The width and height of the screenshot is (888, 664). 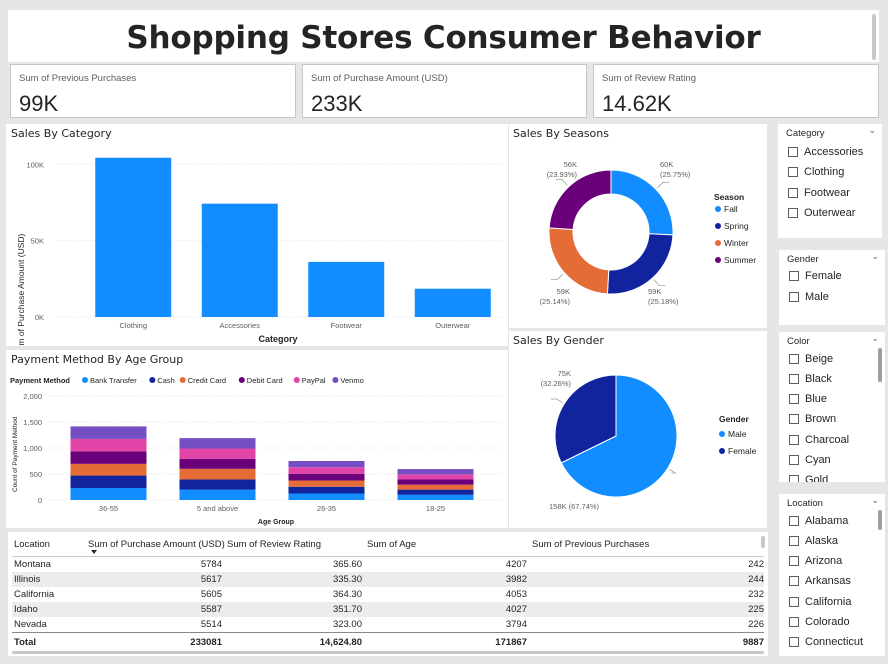 I want to click on kpi-card-review-rating: Sum of Review Rating 14.62K, so click(x=736, y=91).